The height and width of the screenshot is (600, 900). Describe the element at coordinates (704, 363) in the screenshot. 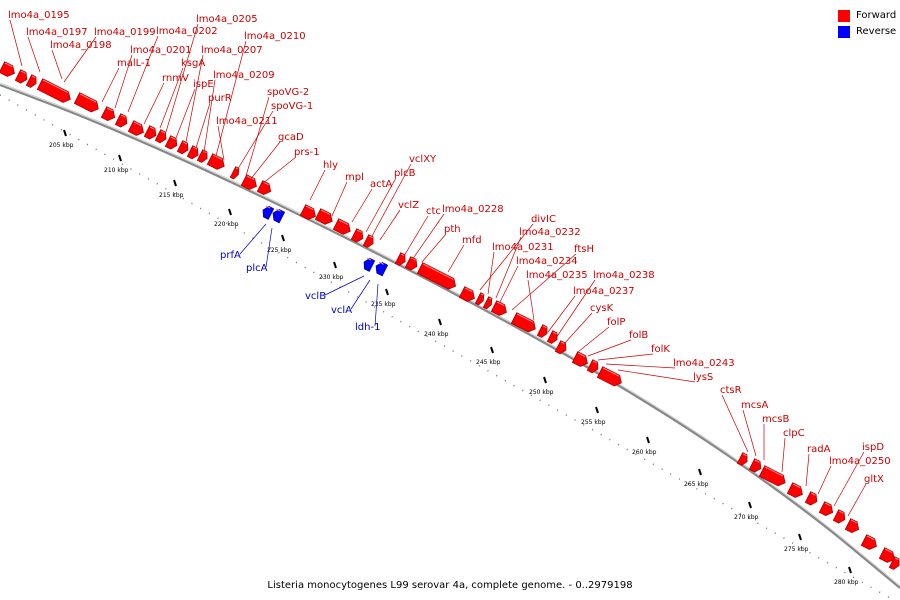

I see `gene-label-forward: lmo4a_0243` at that location.